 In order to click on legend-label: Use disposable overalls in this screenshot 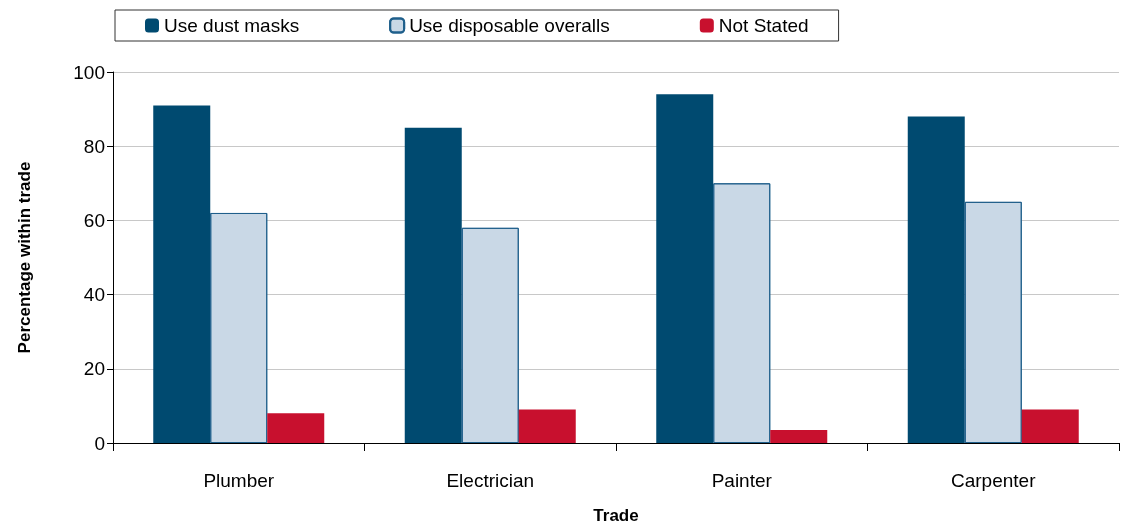, I will do `click(509, 25)`.